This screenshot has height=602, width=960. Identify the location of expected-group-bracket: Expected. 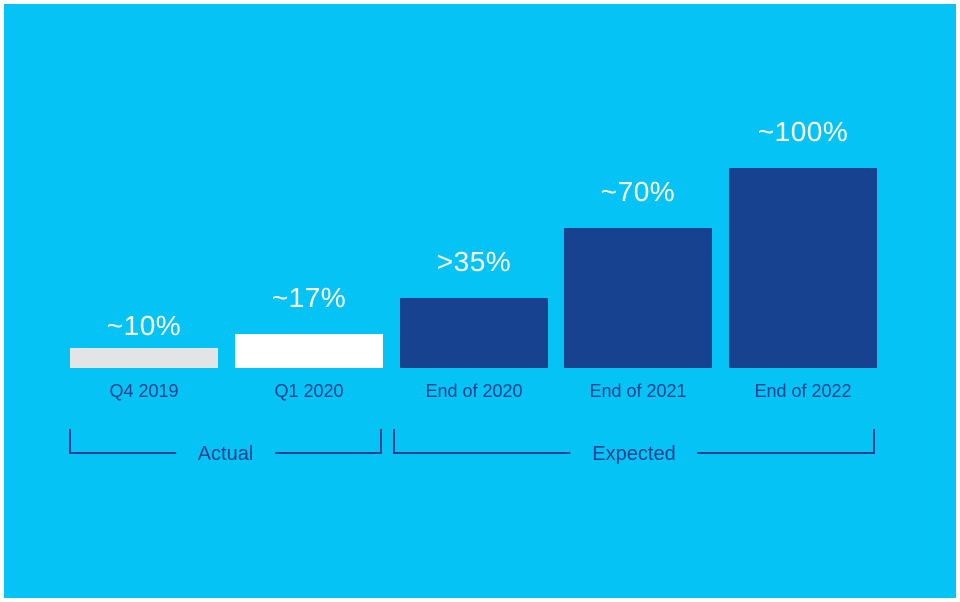
(634, 447).